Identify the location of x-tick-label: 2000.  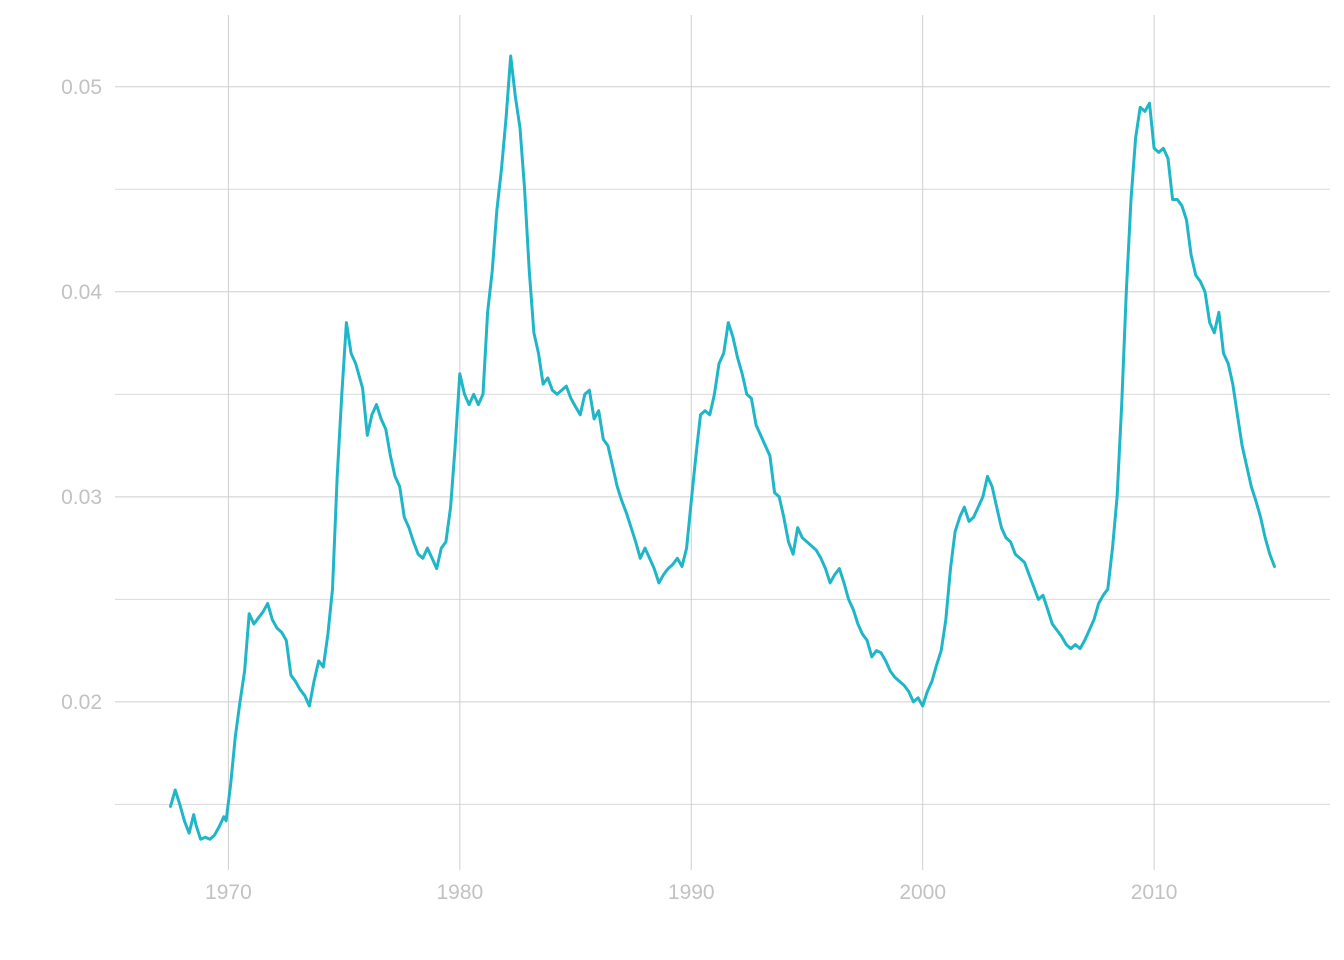
(922, 892).